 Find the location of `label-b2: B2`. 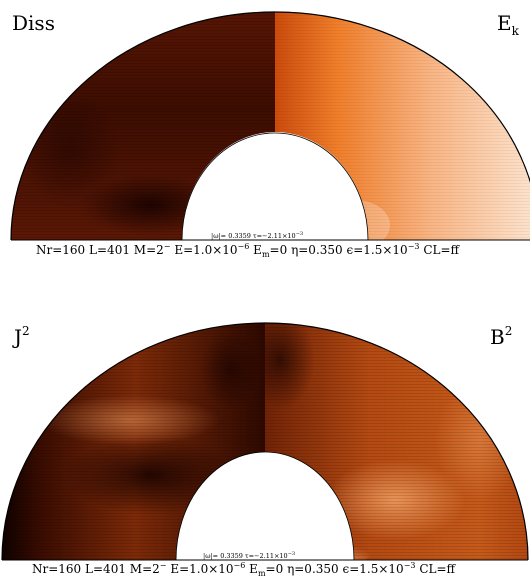

label-b2: B2 is located at coordinates (501, 336).